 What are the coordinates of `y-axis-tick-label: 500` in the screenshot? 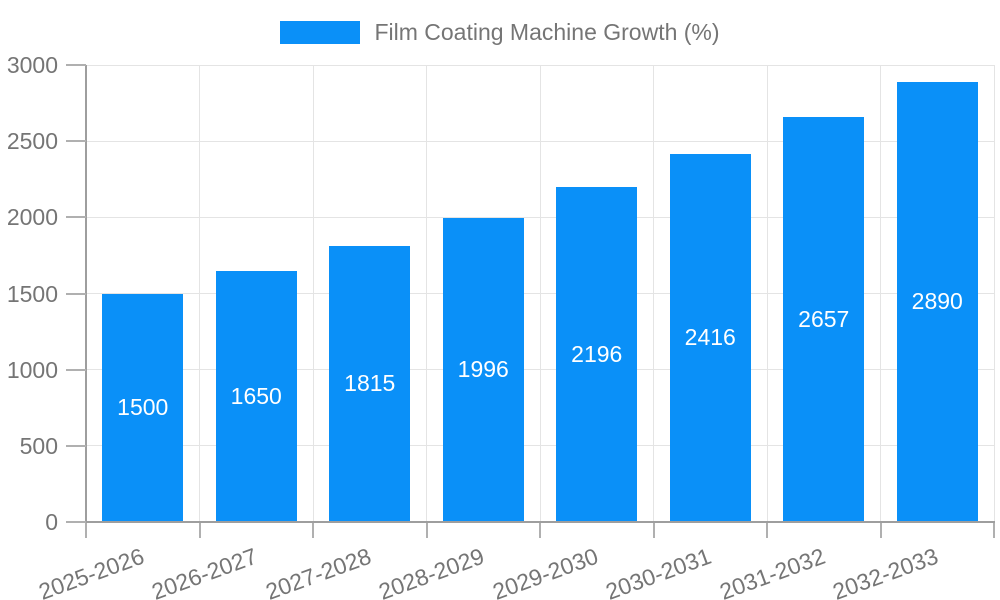 It's located at (38, 445).